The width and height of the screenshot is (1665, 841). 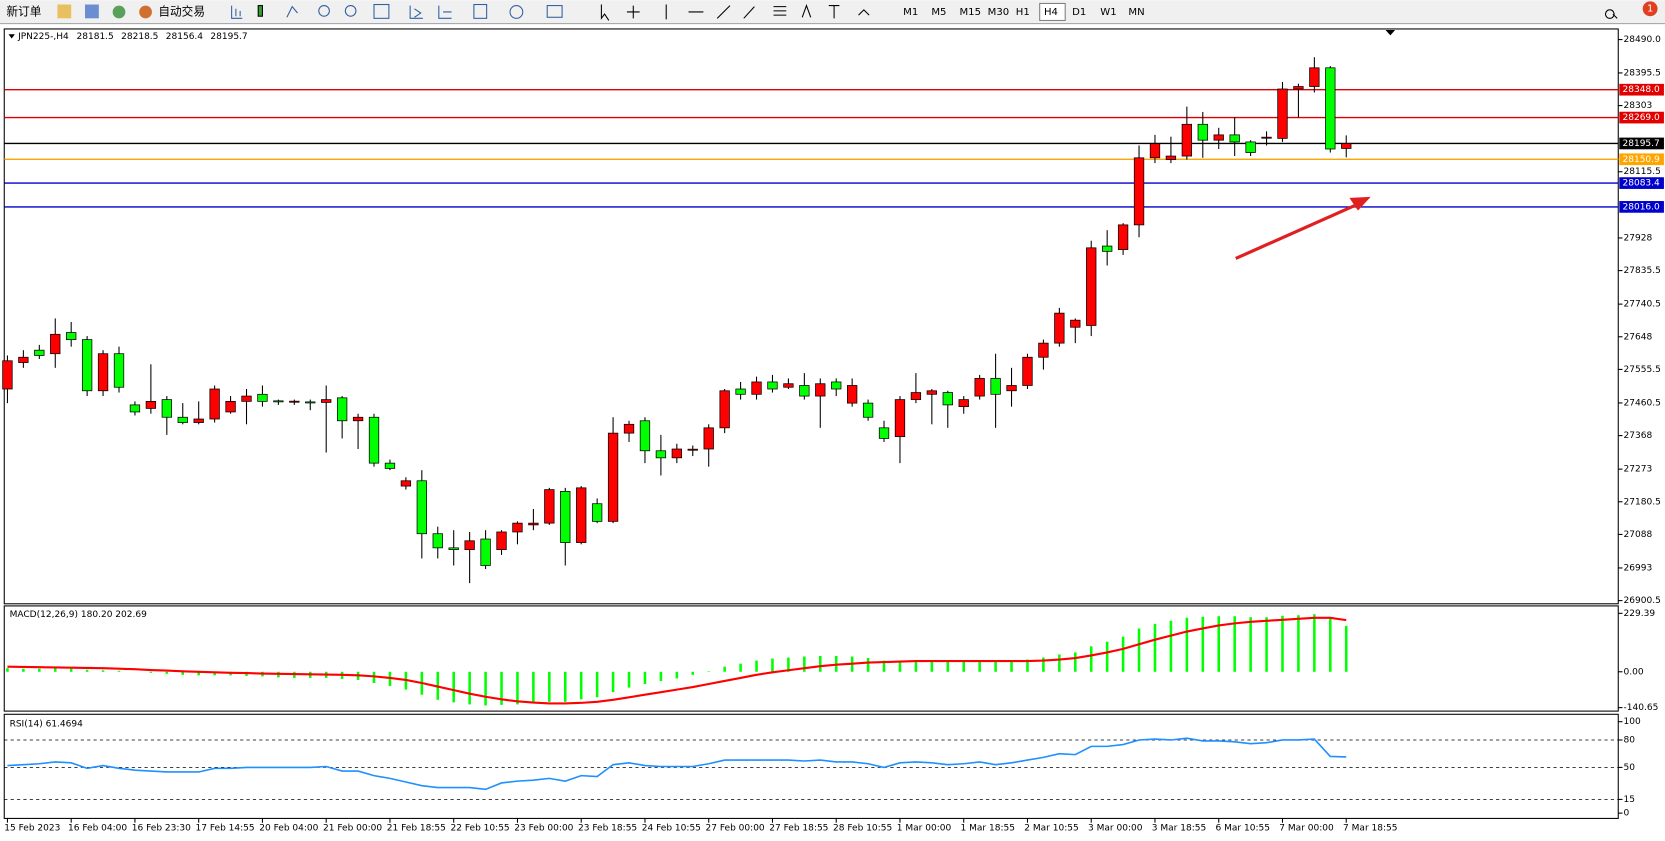 What do you see at coordinates (1023, 12) in the screenshot?
I see `timeframe-button: H1` at bounding box center [1023, 12].